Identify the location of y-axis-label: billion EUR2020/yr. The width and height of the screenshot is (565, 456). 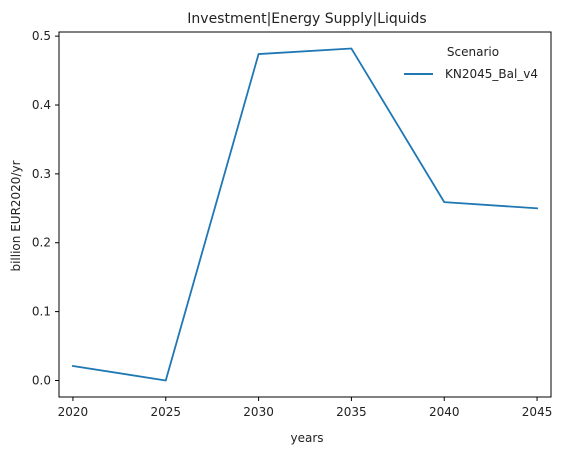
(16, 215).